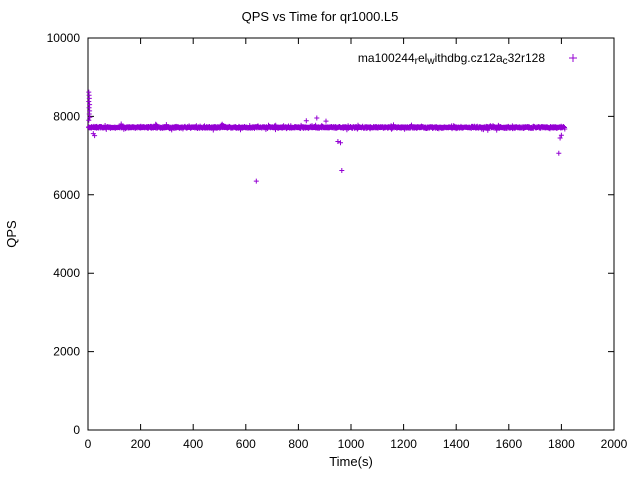 The image size is (640, 480). I want to click on x-tick-label: 1800, so click(561, 444).